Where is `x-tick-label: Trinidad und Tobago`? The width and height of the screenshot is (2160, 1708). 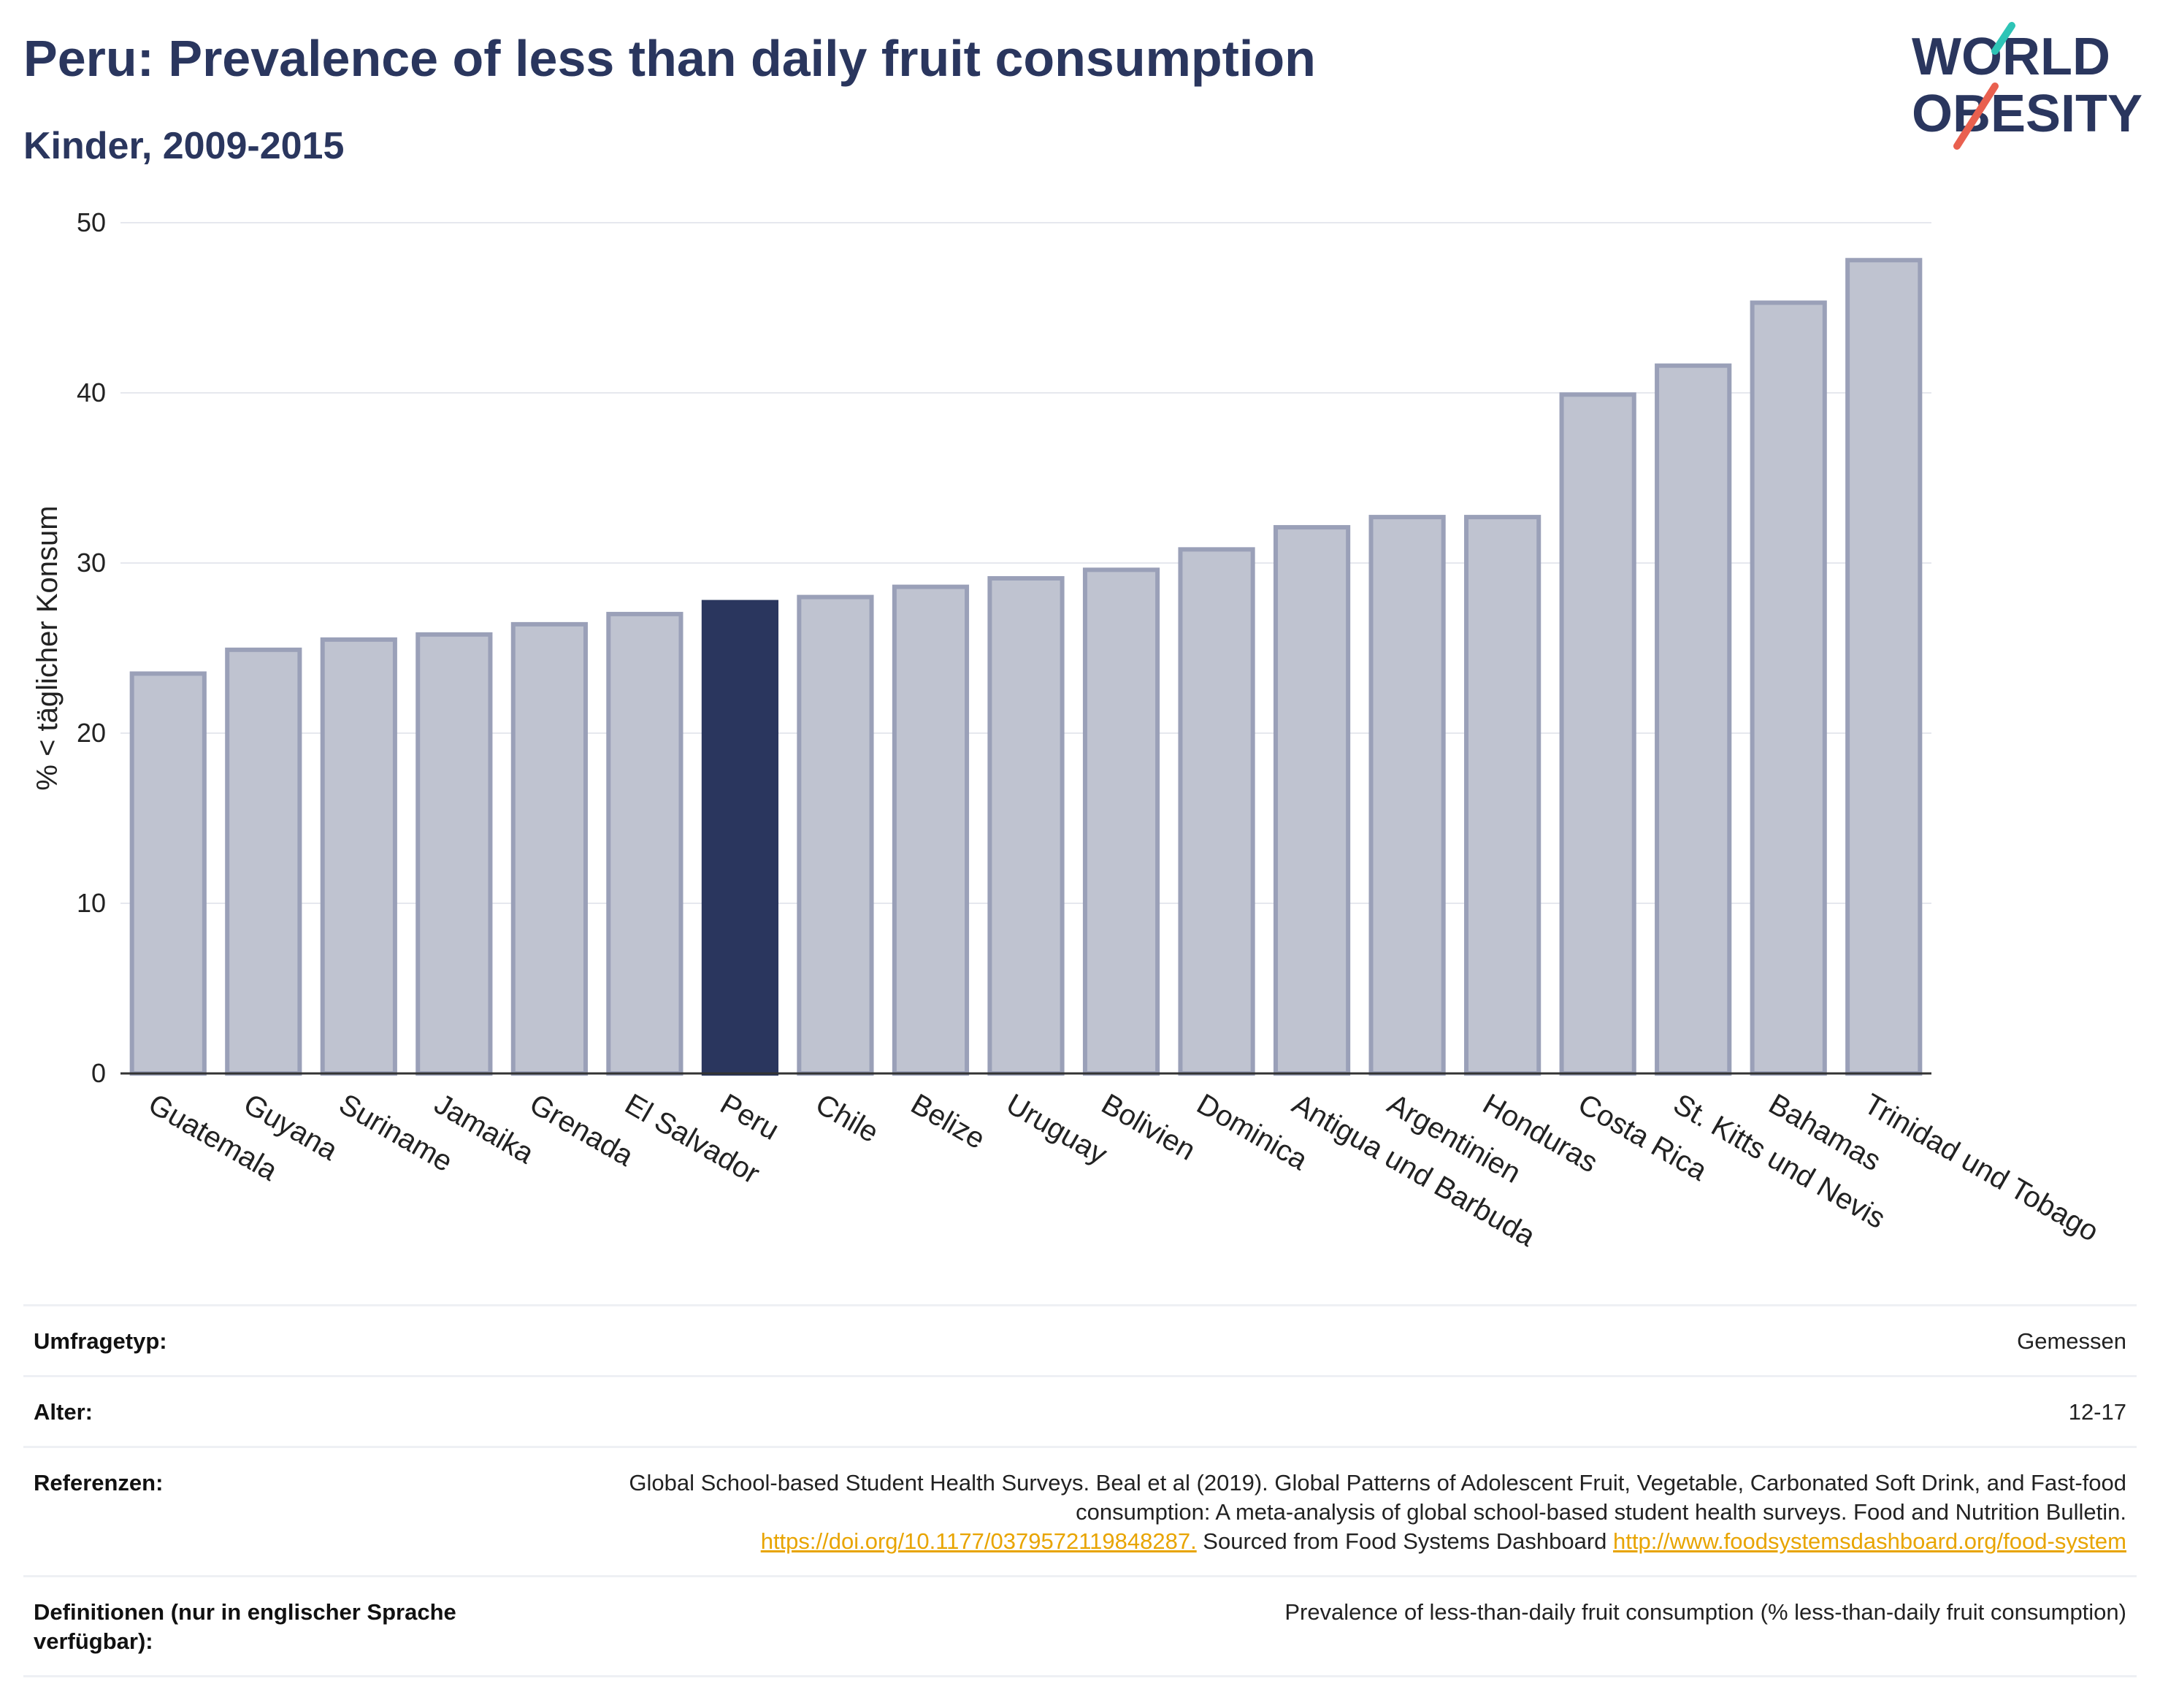
x-tick-label: Trinidad und Tobago is located at coordinates (1981, 1168).